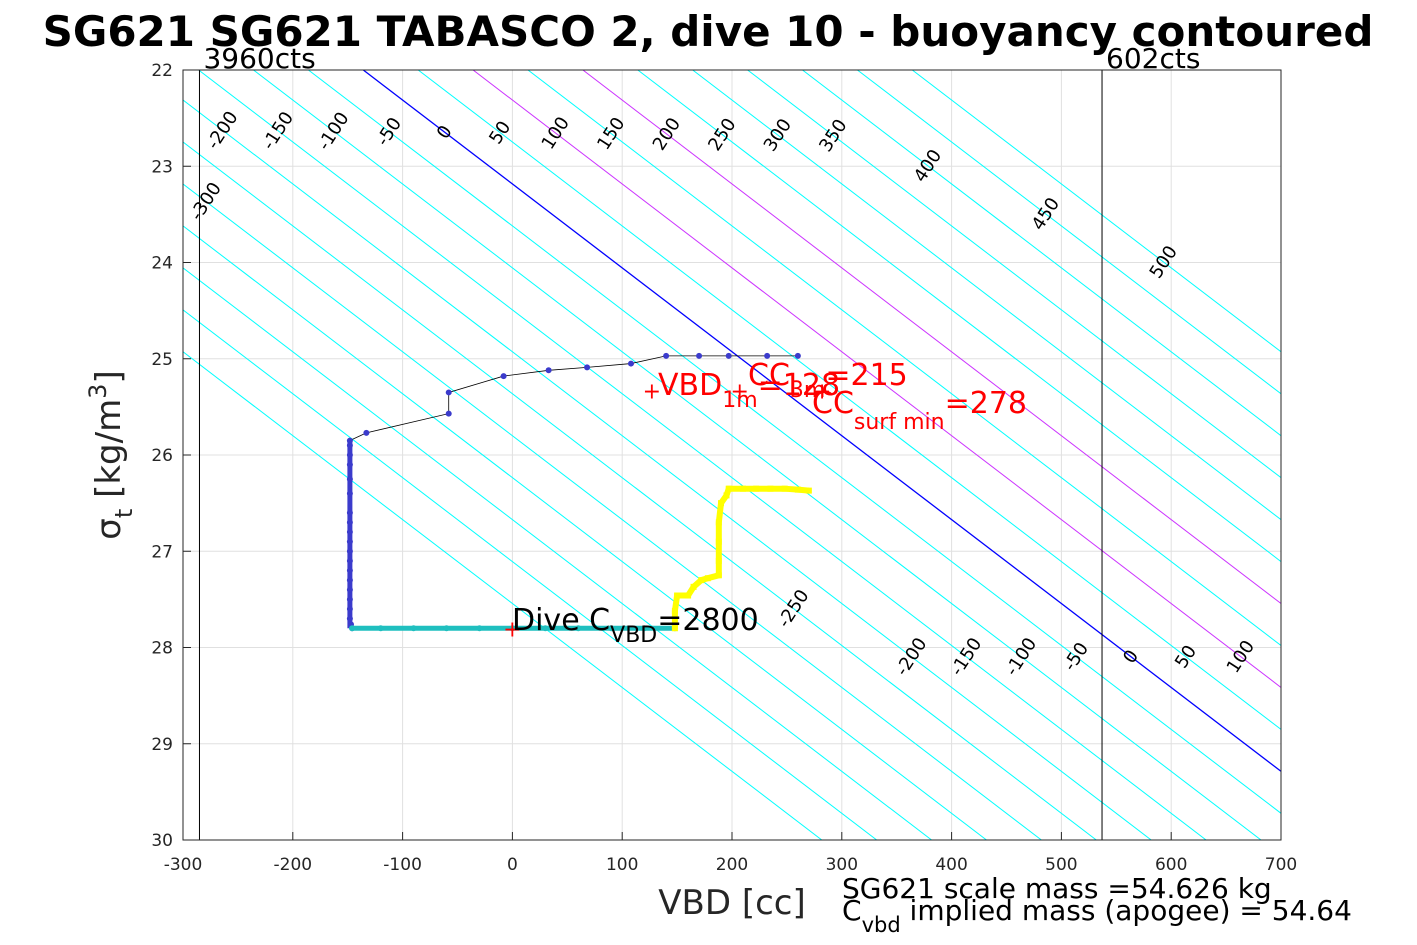 This screenshot has height=945, width=1417. What do you see at coordinates (162, 167) in the screenshot?
I see `y-tick-label: 23` at bounding box center [162, 167].